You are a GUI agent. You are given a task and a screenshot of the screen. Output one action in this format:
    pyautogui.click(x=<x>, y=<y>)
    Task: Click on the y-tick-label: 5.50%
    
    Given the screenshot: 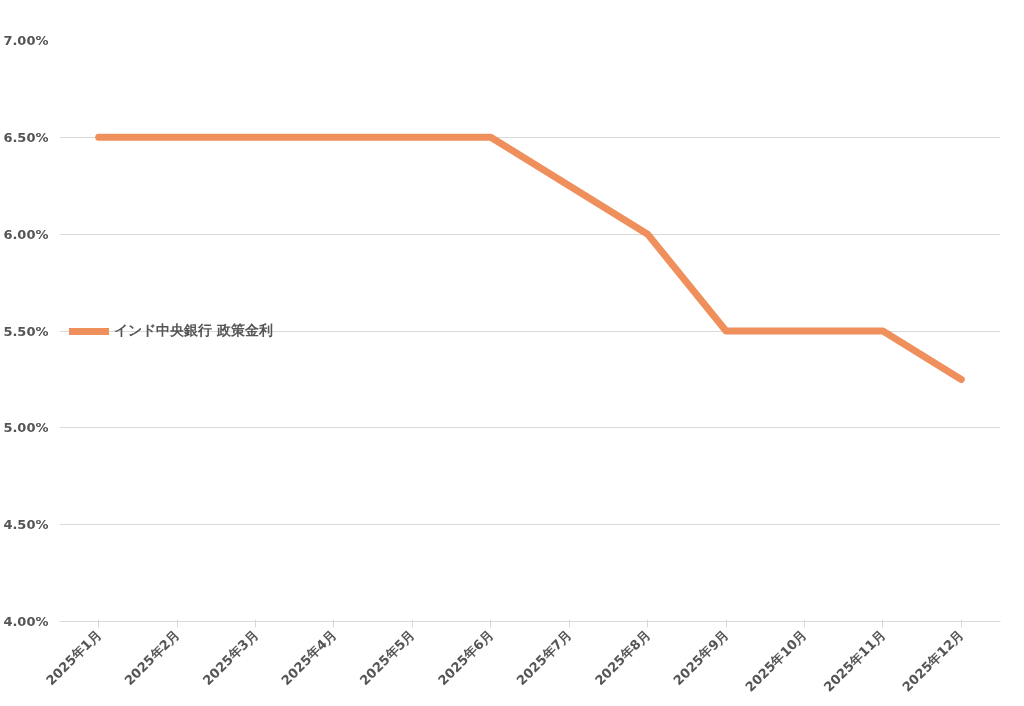 What is the action you would take?
    pyautogui.click(x=26, y=331)
    